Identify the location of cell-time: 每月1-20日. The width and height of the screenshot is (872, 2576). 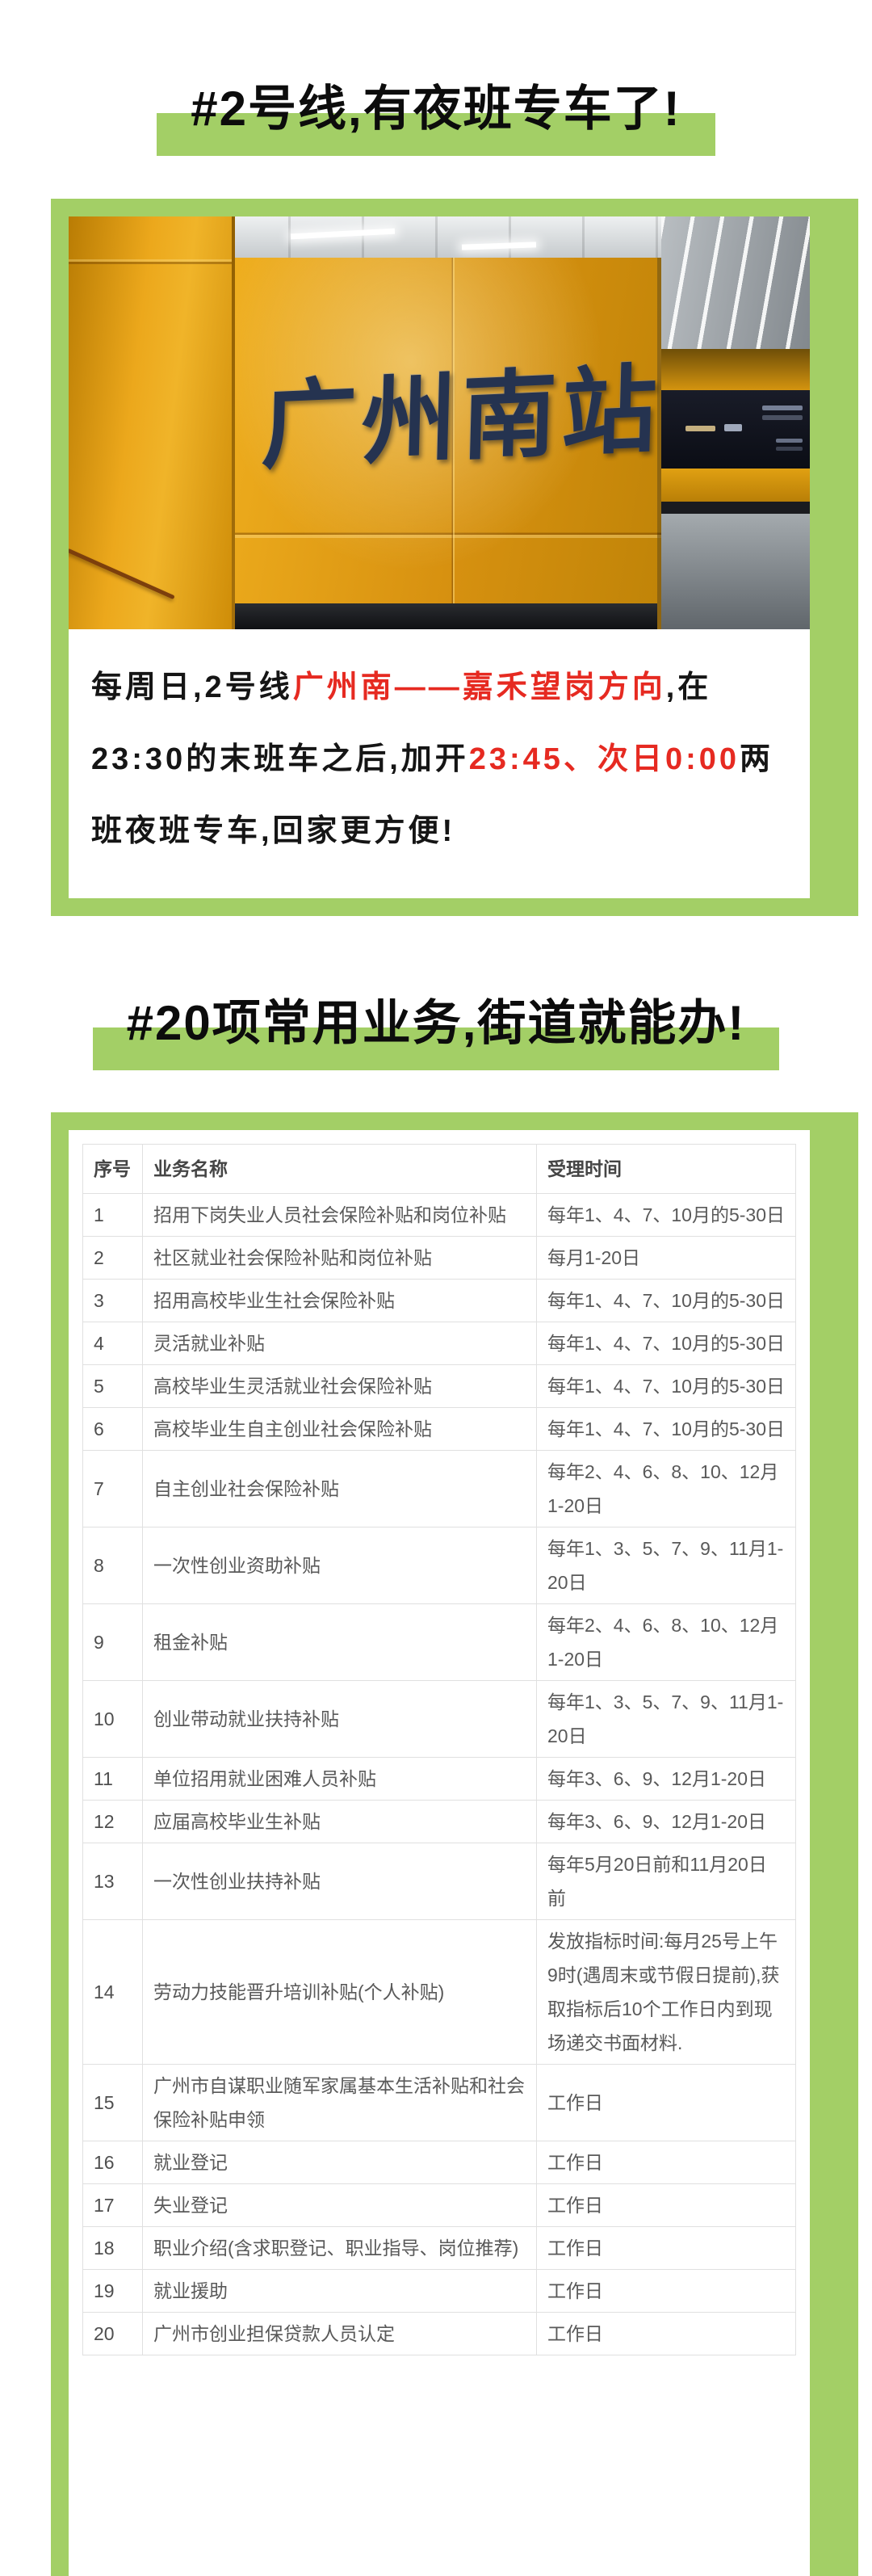
(666, 1258).